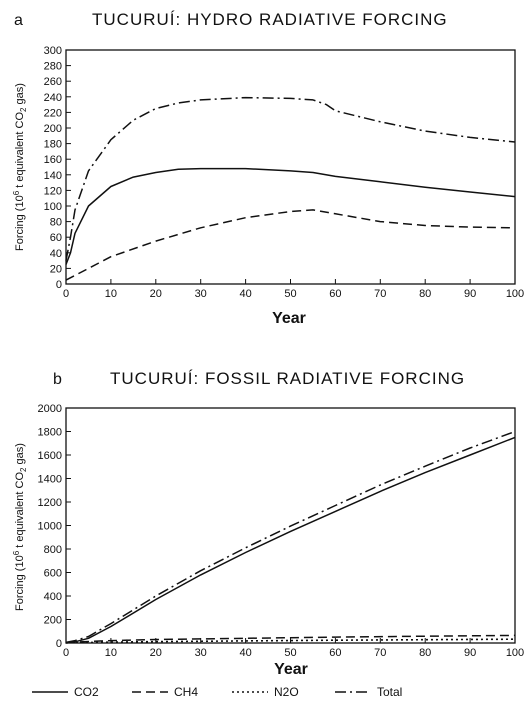 This screenshot has width=529, height=714. Describe the element at coordinates (53, 145) in the screenshot. I see `panel-a-ytick-label: 180` at that location.